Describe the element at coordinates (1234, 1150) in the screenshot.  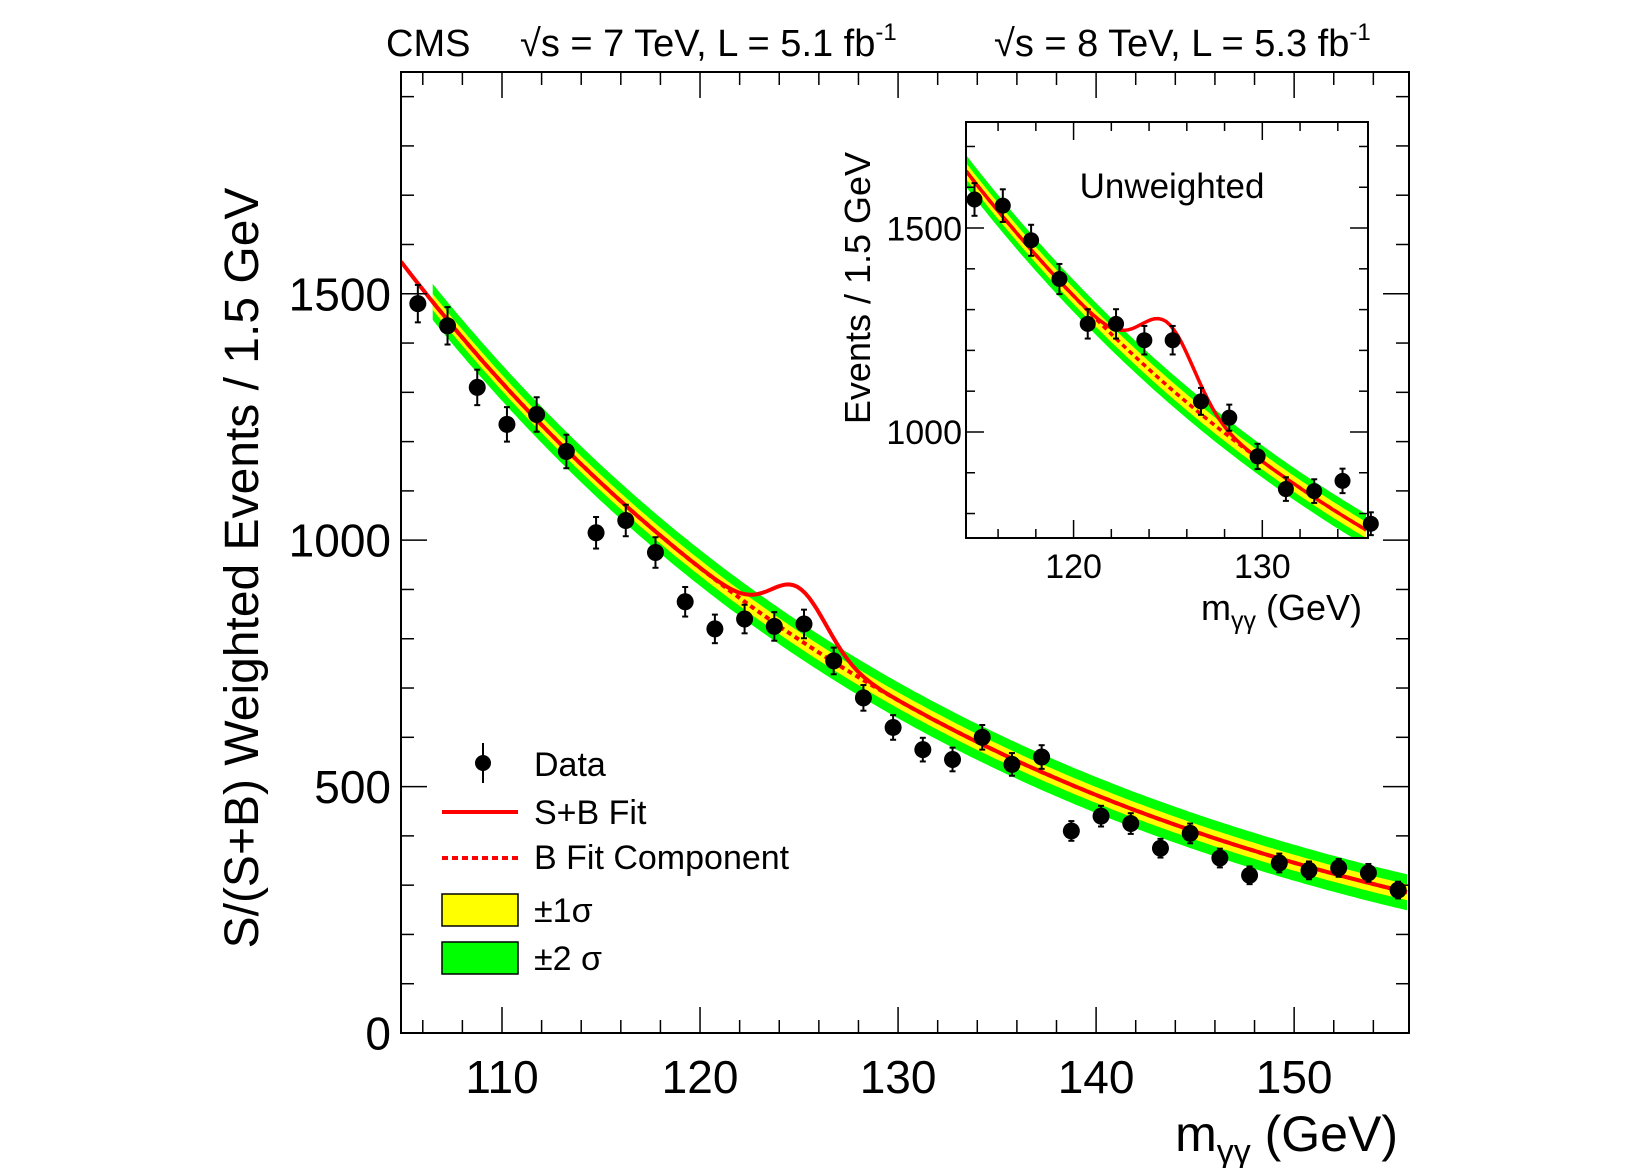
I see `main-x-label-sub: γγ` at that location.